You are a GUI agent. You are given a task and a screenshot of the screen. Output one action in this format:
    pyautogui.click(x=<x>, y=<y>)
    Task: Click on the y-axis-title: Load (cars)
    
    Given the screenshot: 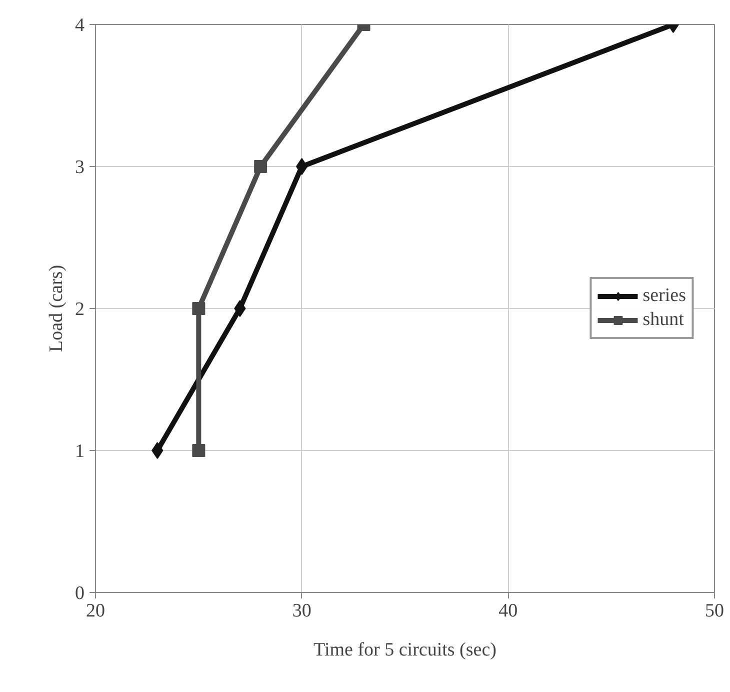 What is the action you would take?
    pyautogui.click(x=56, y=308)
    